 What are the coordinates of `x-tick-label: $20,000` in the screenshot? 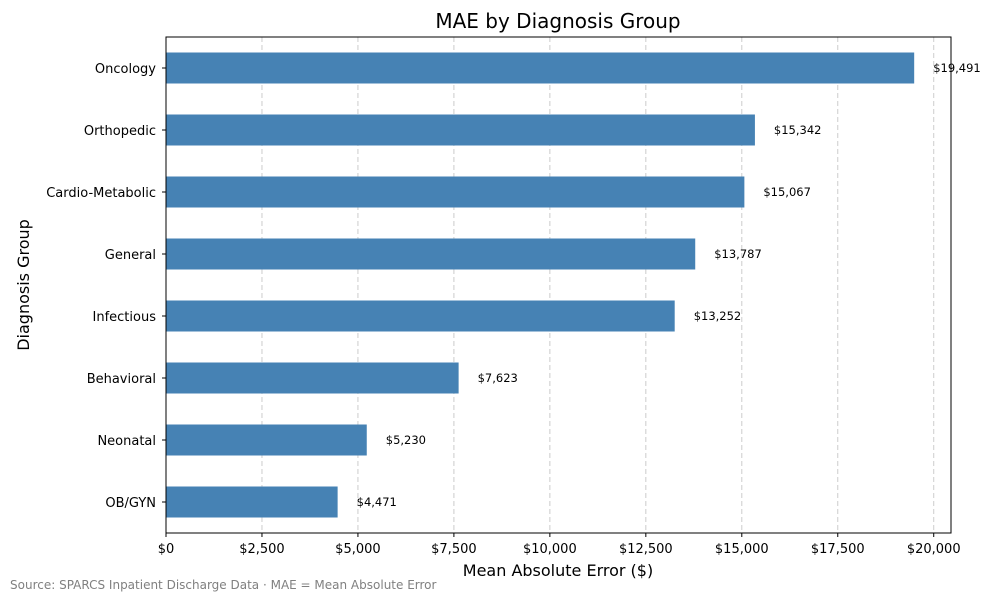 It's located at (934, 549).